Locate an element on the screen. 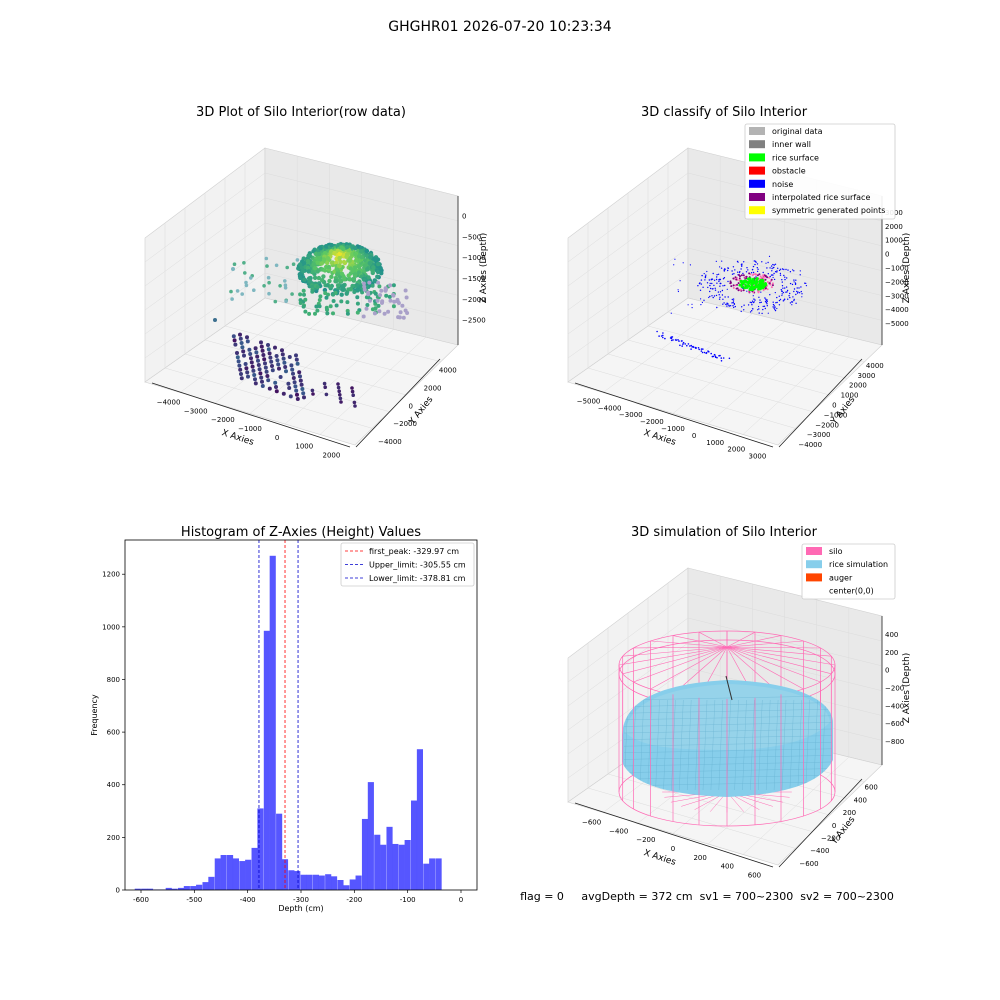 This screenshot has width=1000, height=1000. sim-legend-swatch is located at coordinates (814, 551).